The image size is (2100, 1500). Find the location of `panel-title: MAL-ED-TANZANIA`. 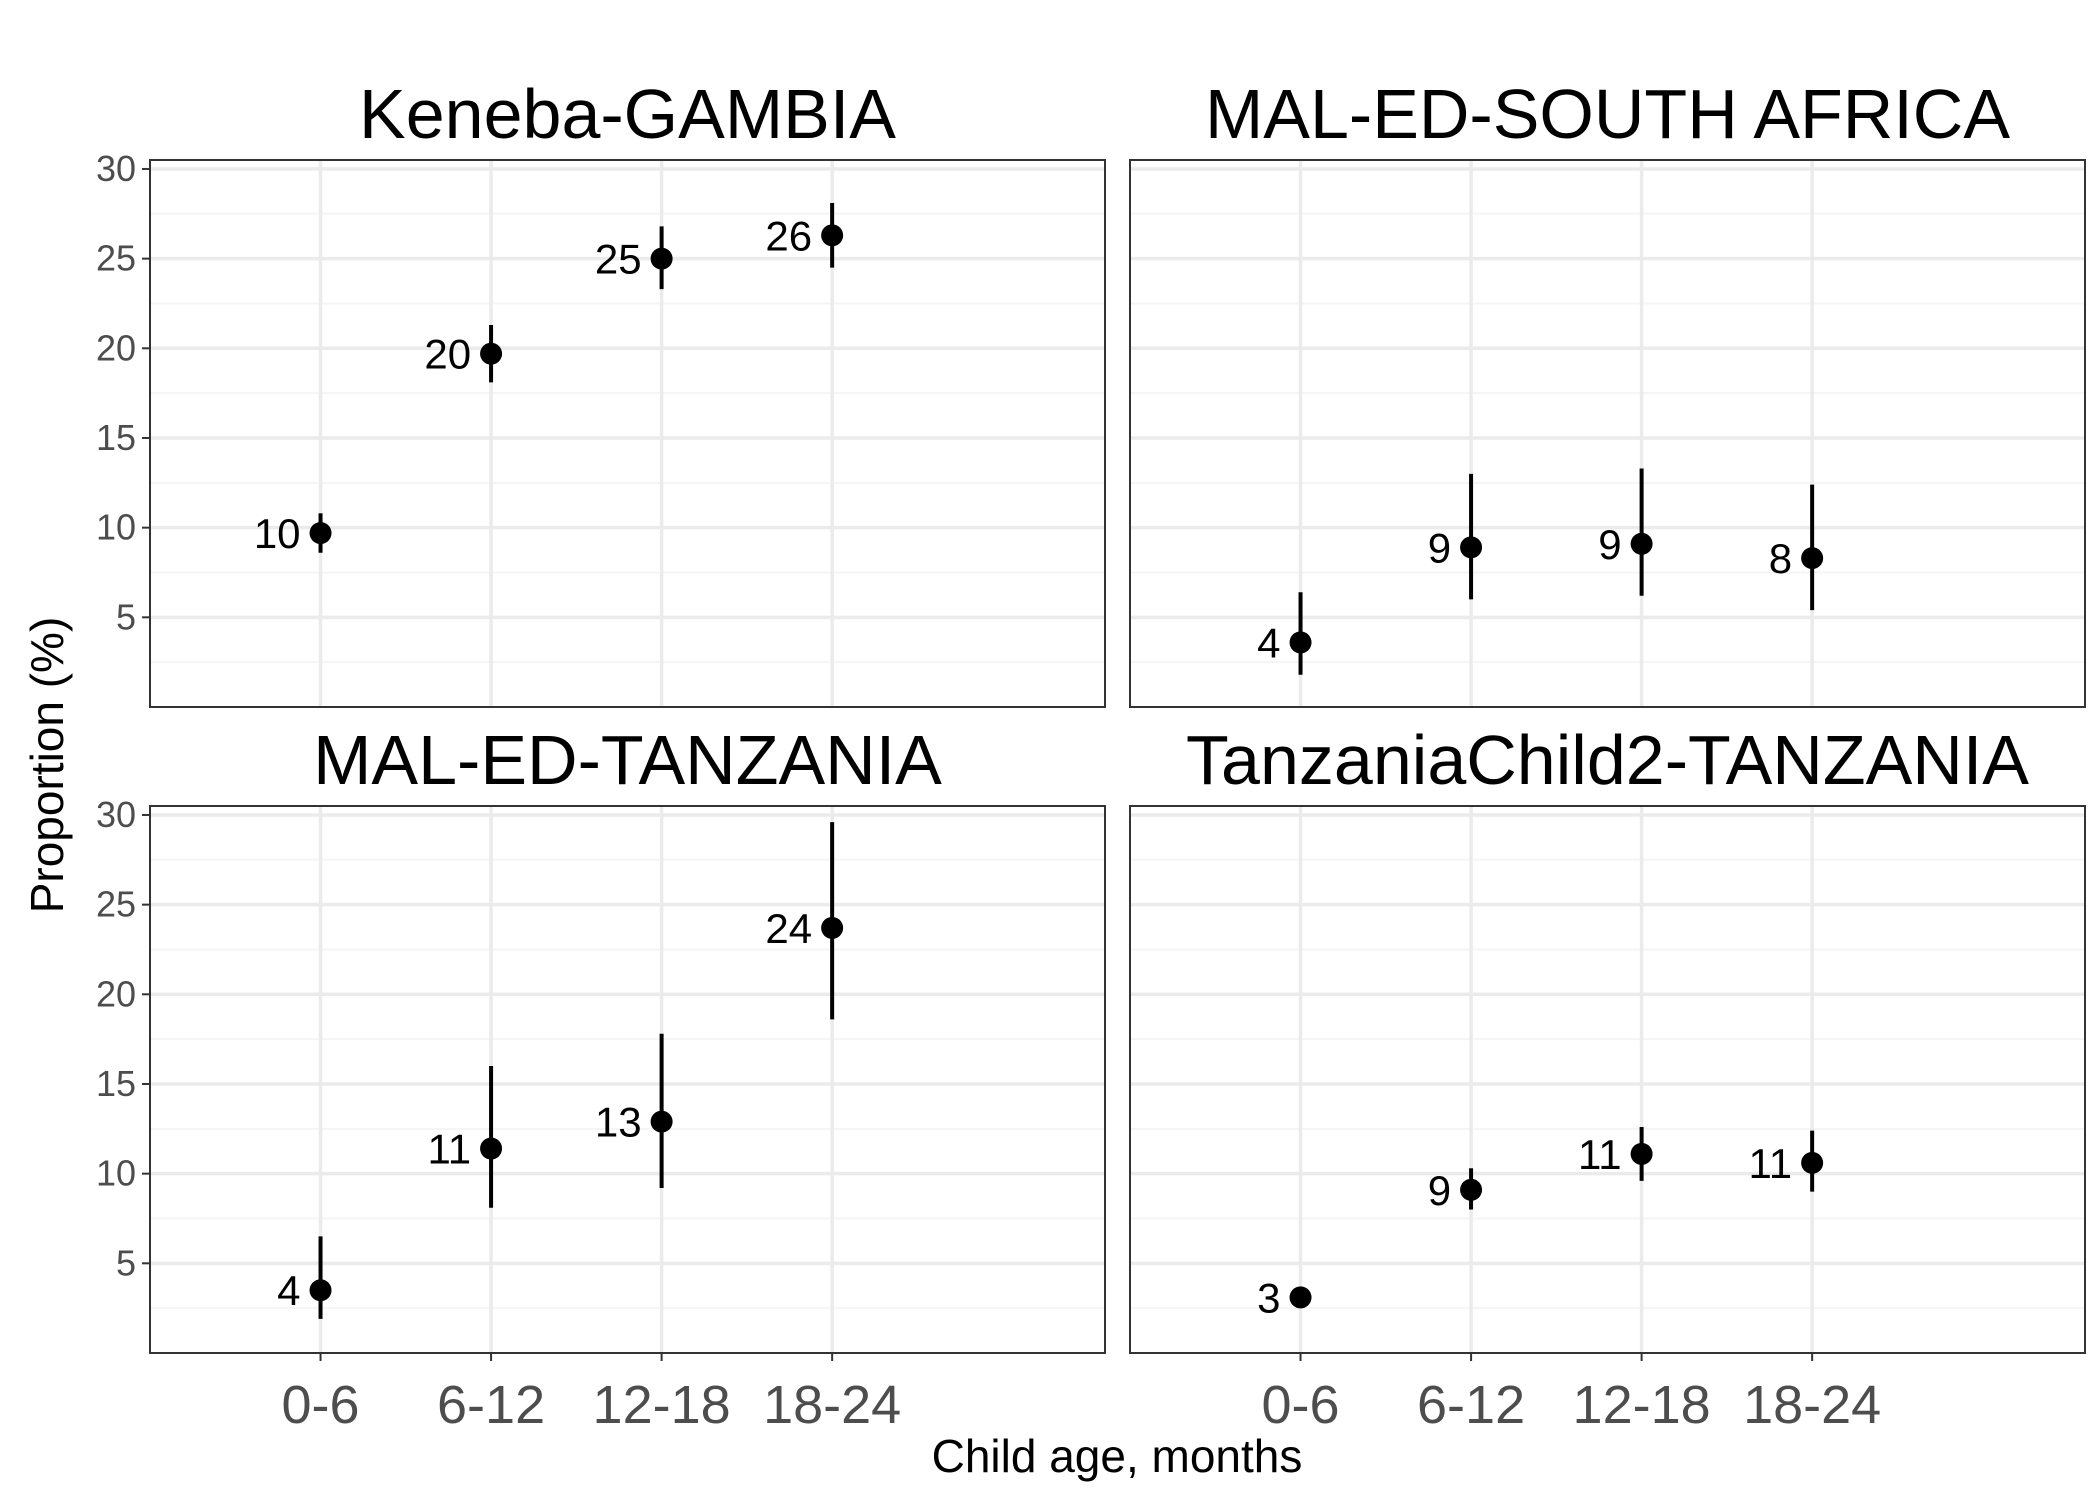

panel-title: MAL-ED-TANZANIA is located at coordinates (627, 760).